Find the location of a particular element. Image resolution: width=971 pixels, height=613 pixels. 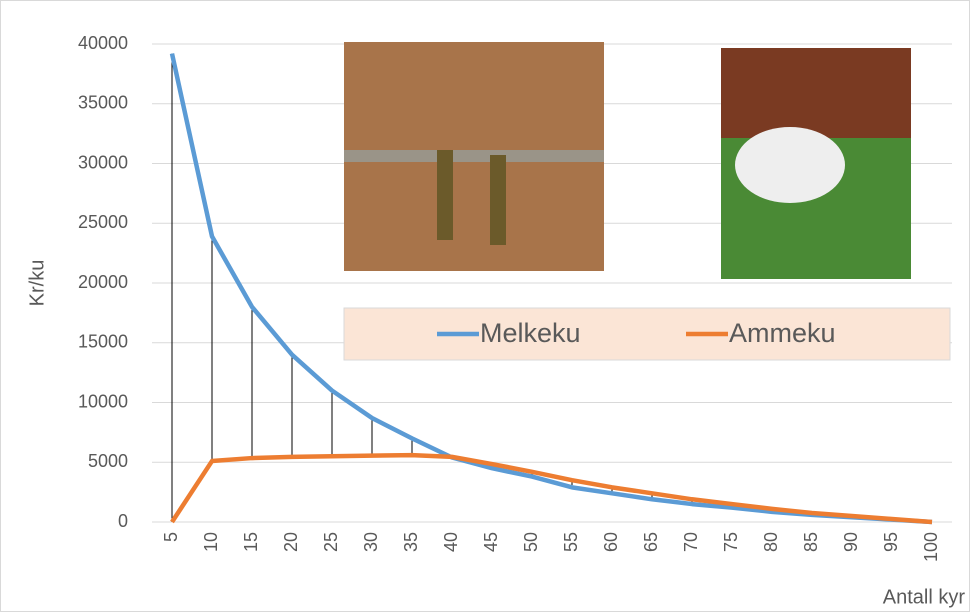

x-tick-label: 80 is located at coordinates (771, 542).